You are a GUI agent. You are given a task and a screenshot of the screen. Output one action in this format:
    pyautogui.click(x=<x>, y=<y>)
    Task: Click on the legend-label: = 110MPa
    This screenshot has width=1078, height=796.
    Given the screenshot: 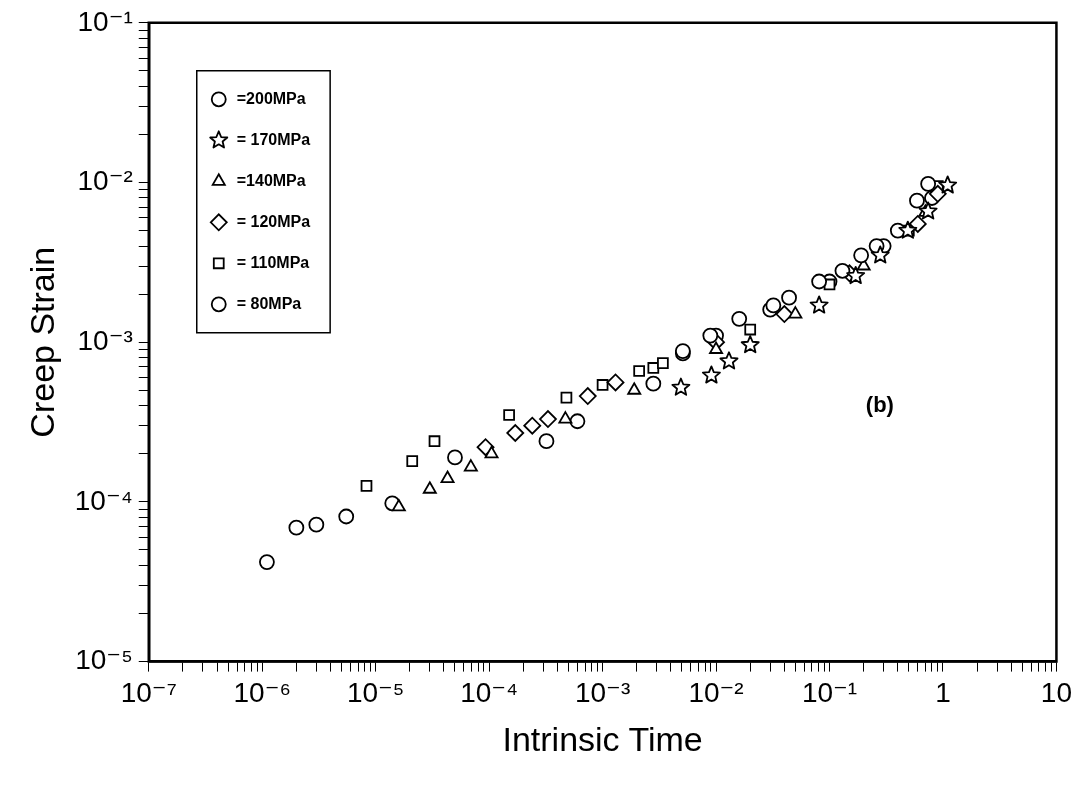 What is the action you would take?
    pyautogui.click(x=273, y=262)
    